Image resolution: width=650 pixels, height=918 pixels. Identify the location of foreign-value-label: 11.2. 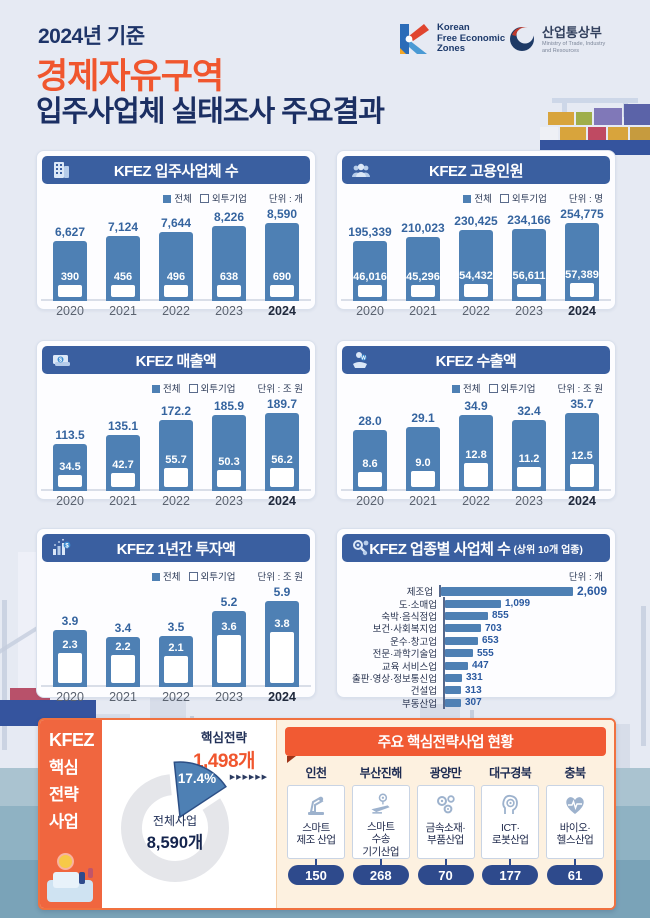
(529, 459).